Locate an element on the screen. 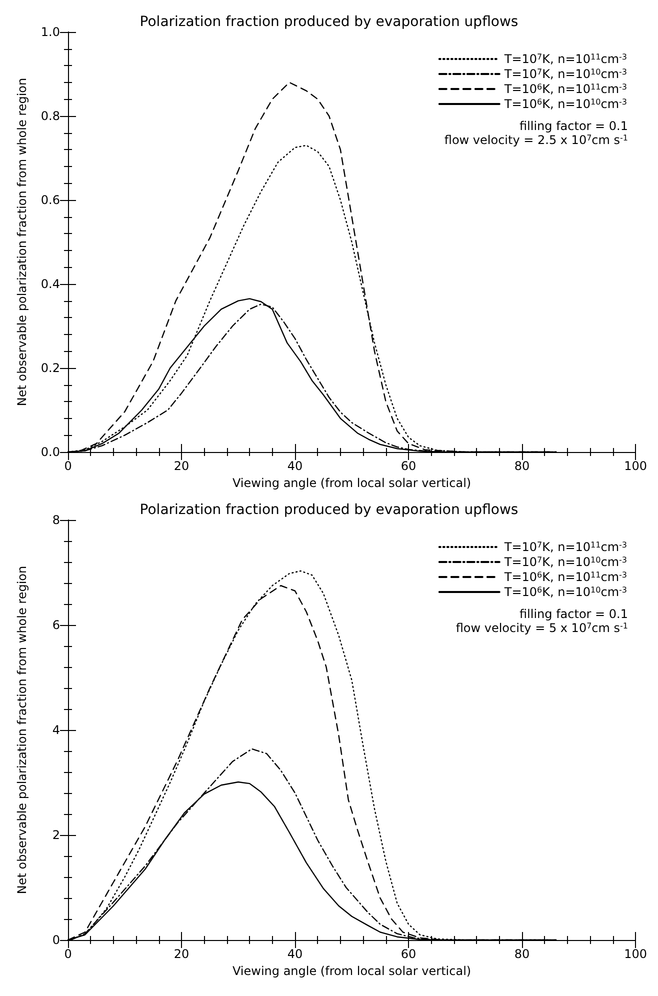  y-tick-label: 0.0 is located at coordinates (50, 452).